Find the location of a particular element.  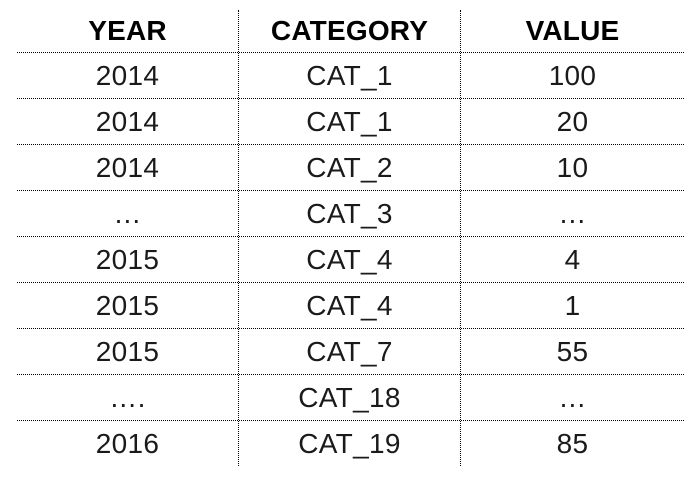

table-cell: CAT_2 is located at coordinates (349, 167).